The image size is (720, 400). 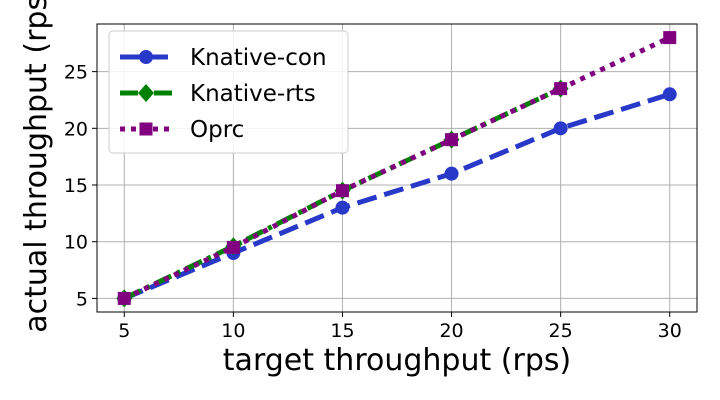 What do you see at coordinates (82, 299) in the screenshot?
I see `y-tick-label: 5` at bounding box center [82, 299].